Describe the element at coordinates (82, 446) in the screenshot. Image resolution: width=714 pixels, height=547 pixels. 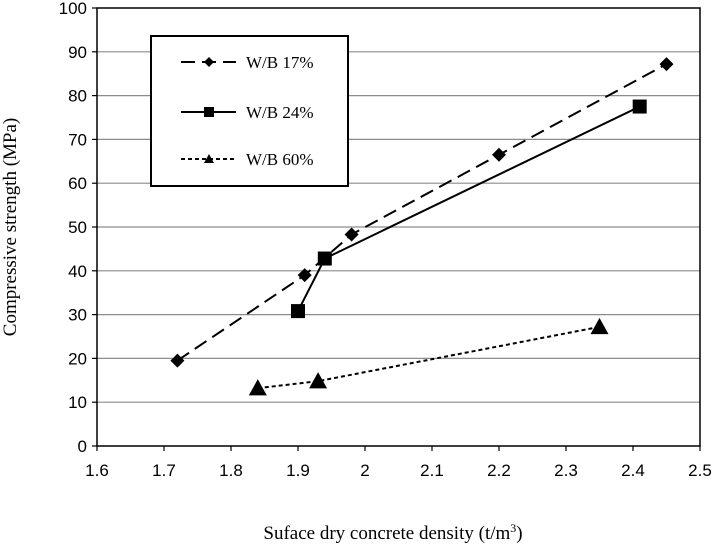
I see `y-tick-label: 0` at that location.